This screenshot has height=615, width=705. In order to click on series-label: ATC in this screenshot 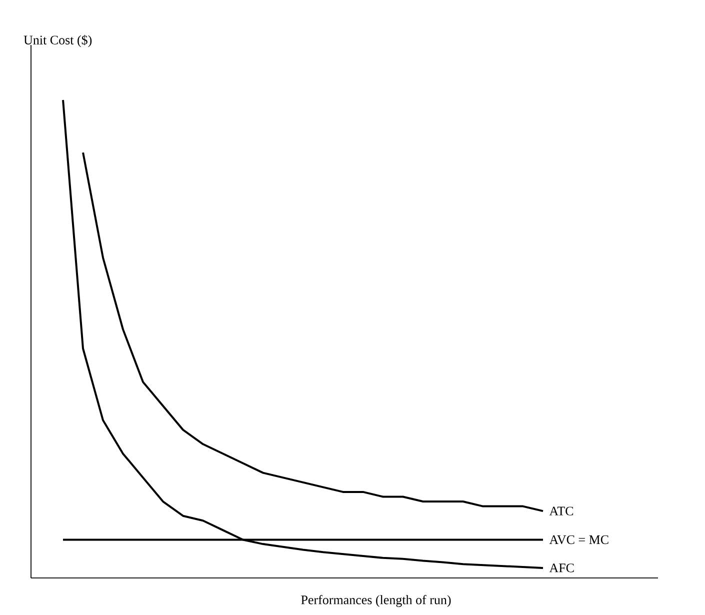, I will do `click(561, 511)`.